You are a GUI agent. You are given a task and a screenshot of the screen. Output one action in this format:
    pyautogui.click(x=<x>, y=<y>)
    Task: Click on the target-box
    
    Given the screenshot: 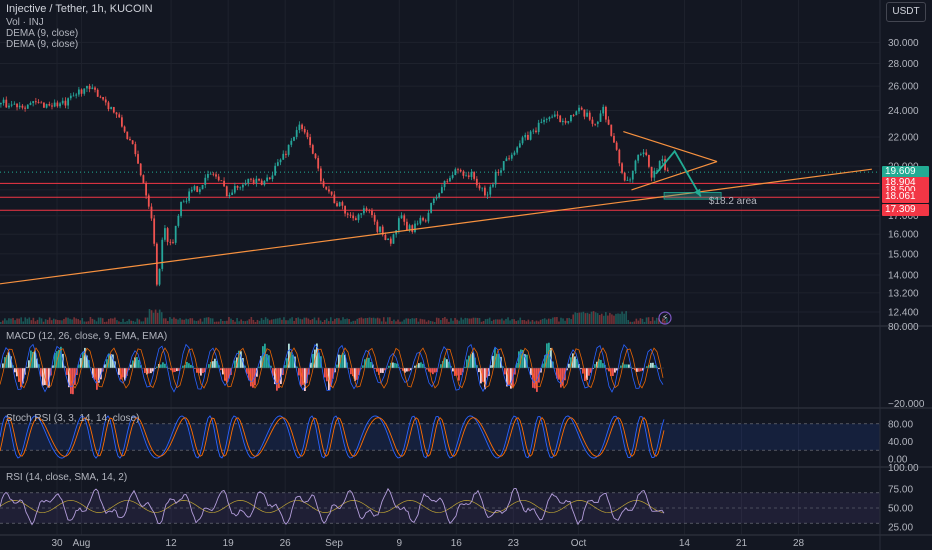 What is the action you would take?
    pyautogui.click(x=692, y=196)
    